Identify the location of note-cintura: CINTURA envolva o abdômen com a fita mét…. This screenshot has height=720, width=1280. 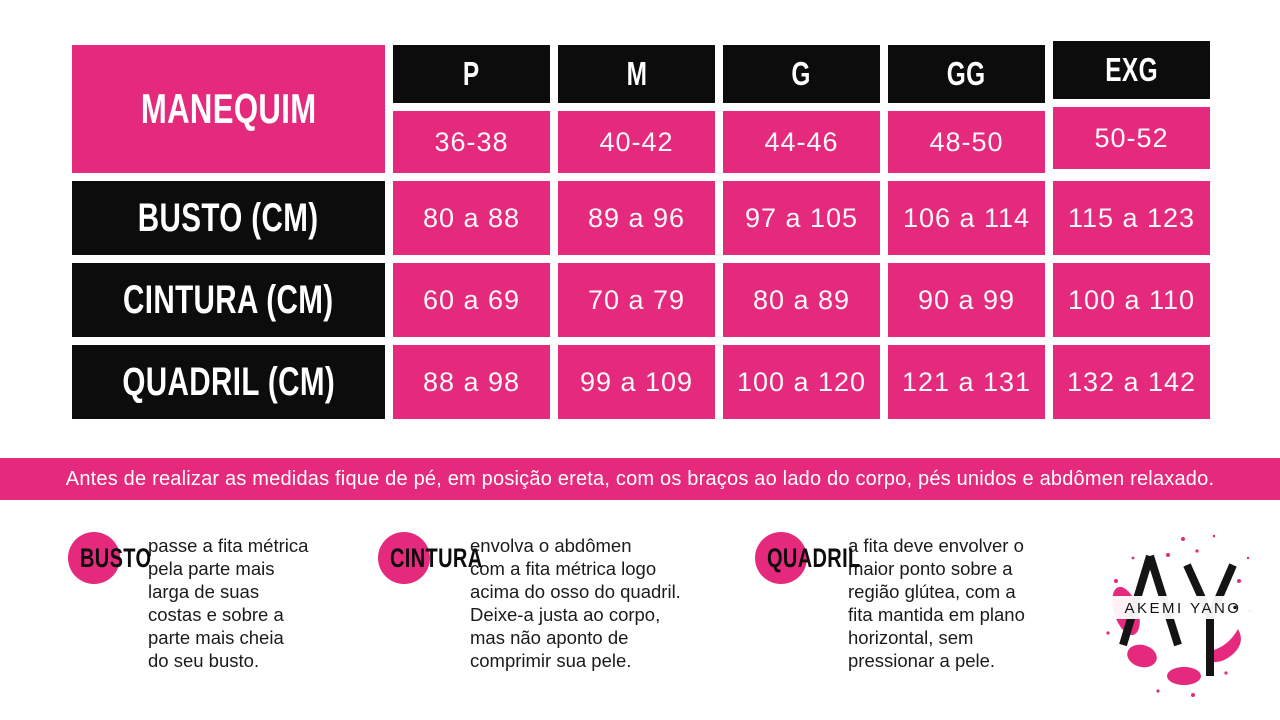
(529, 600).